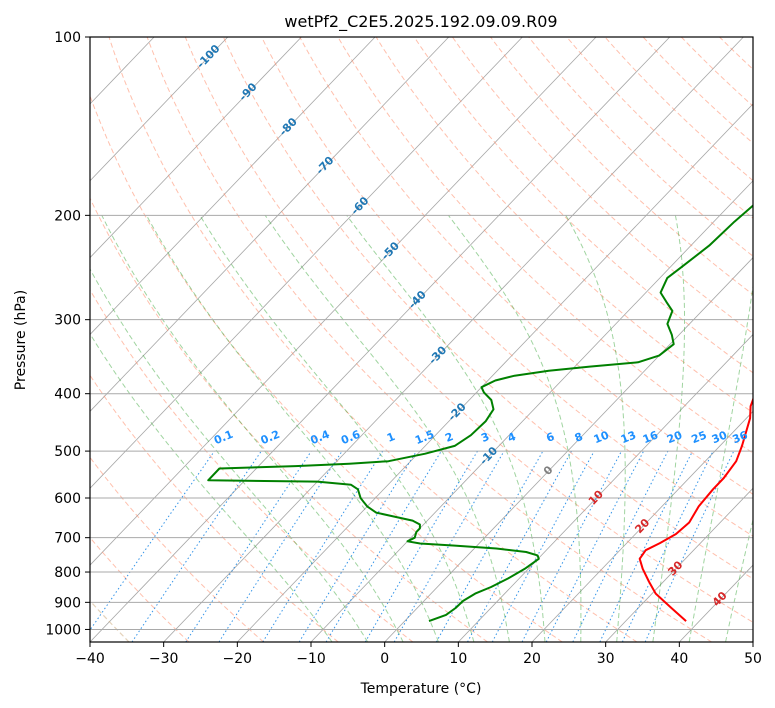  Describe the element at coordinates (270, 437) in the screenshot. I see `mixing-ratio-label: 0.2` at that location.